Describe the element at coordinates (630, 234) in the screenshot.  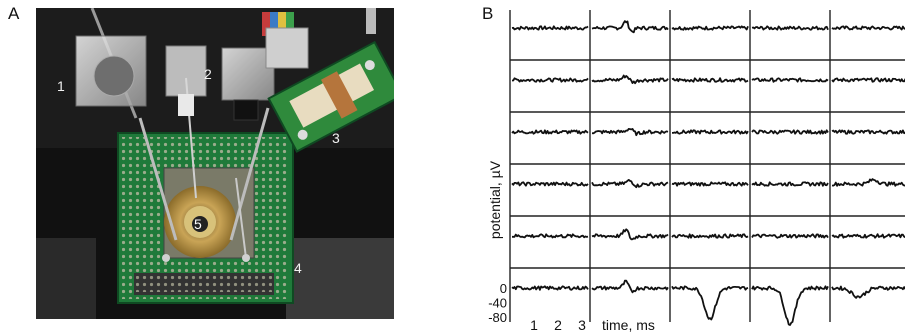
I see `trace-r5-c2` at that location.